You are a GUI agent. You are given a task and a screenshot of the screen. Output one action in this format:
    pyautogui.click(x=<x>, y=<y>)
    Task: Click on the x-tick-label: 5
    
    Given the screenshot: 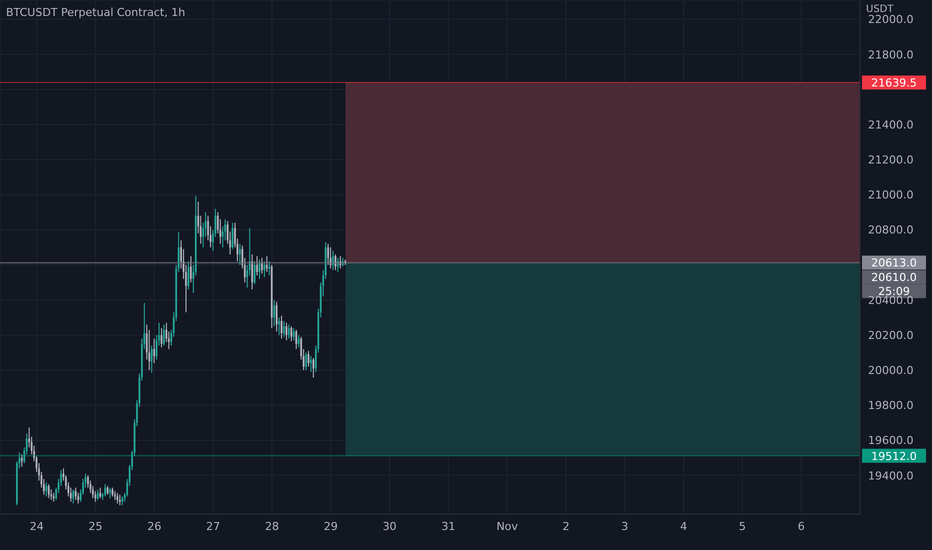 What is the action you would take?
    pyautogui.click(x=742, y=526)
    